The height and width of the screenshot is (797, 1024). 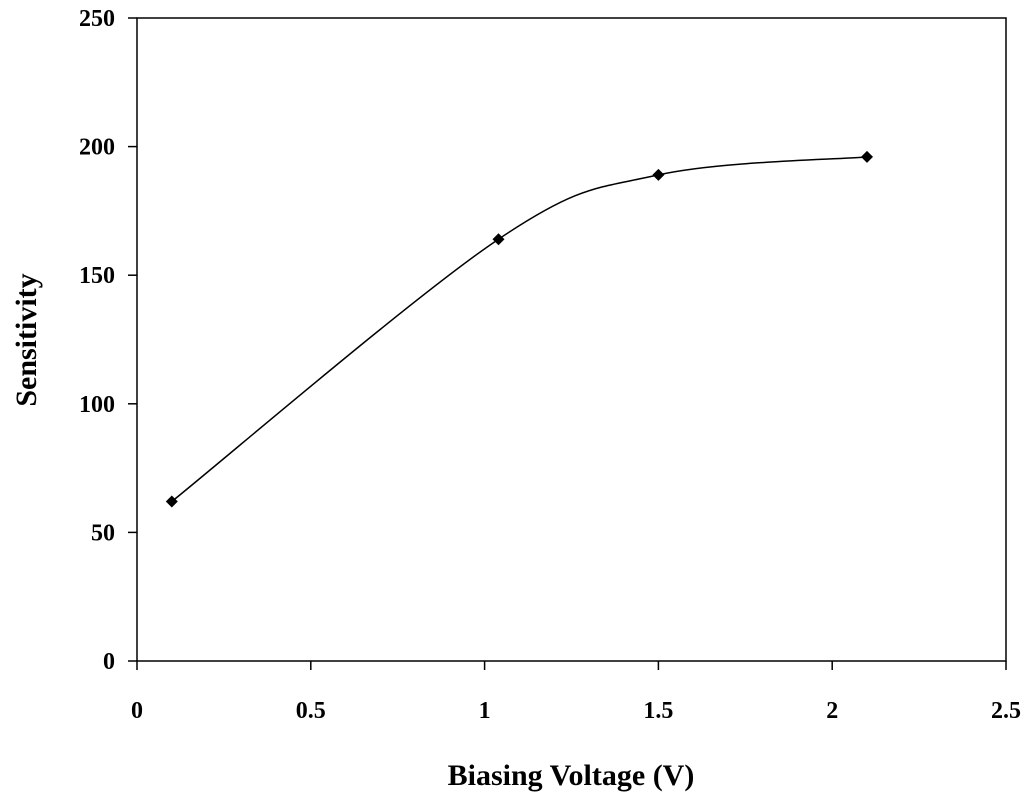 What do you see at coordinates (832, 711) in the screenshot?
I see `x-tick-label: 2` at bounding box center [832, 711].